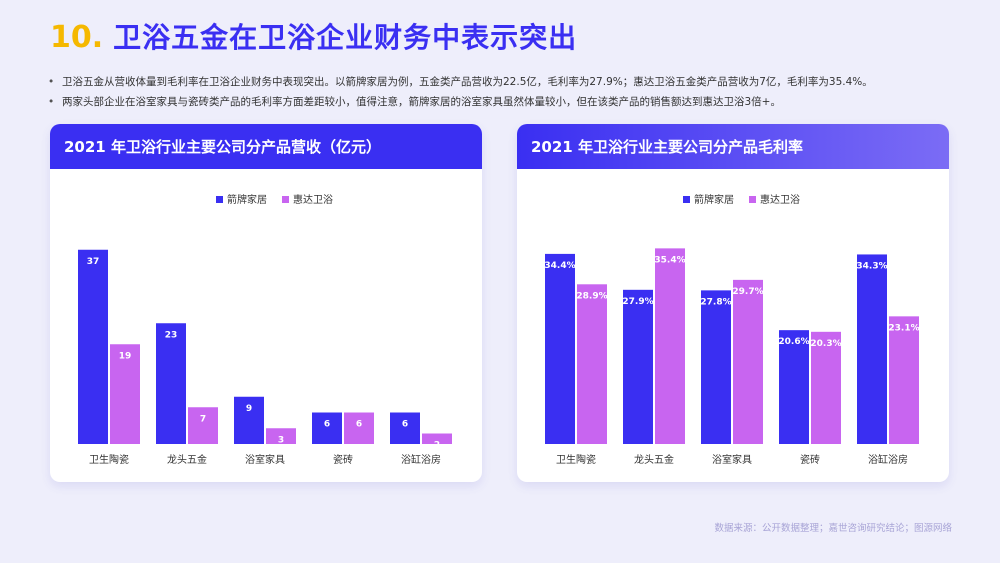 Image resolution: width=1000 pixels, height=563 pixels. I want to click on margin-chart-title: 2021 年卫浴行业主要公司分产品毛利率, so click(733, 146).